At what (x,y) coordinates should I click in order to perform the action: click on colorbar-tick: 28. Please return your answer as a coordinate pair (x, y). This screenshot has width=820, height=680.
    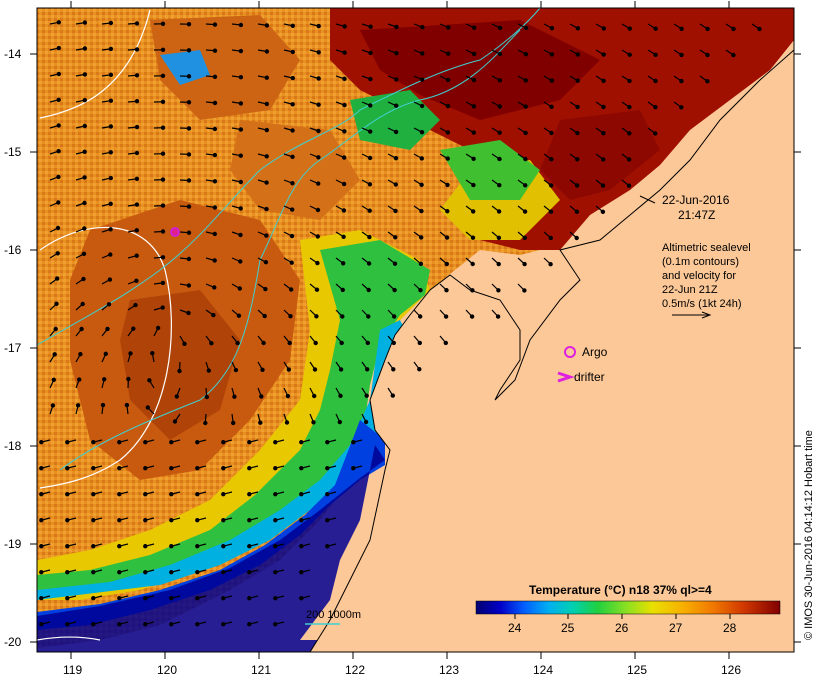
    Looking at the image, I should click on (730, 628).